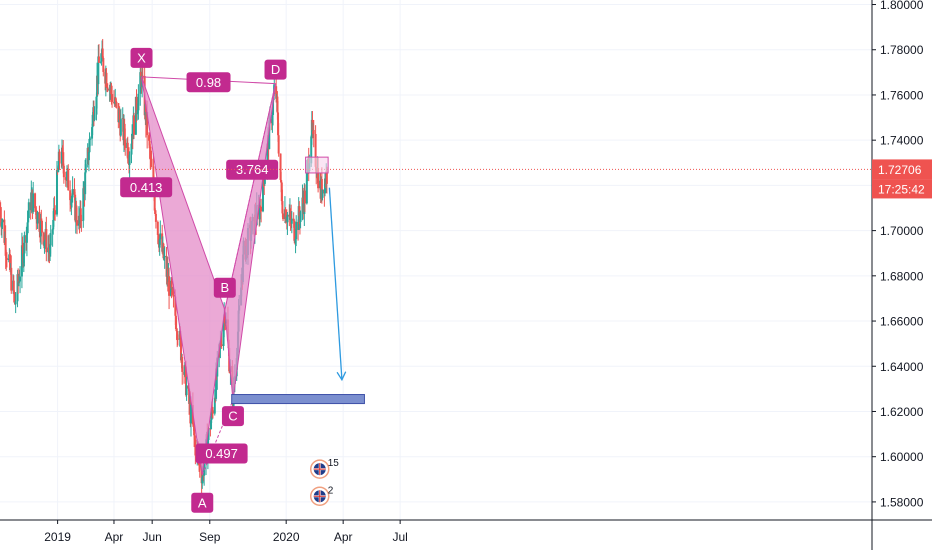 This screenshot has width=932, height=555. What do you see at coordinates (337, 284) in the screenshot?
I see `forecast-arrow` at bounding box center [337, 284].